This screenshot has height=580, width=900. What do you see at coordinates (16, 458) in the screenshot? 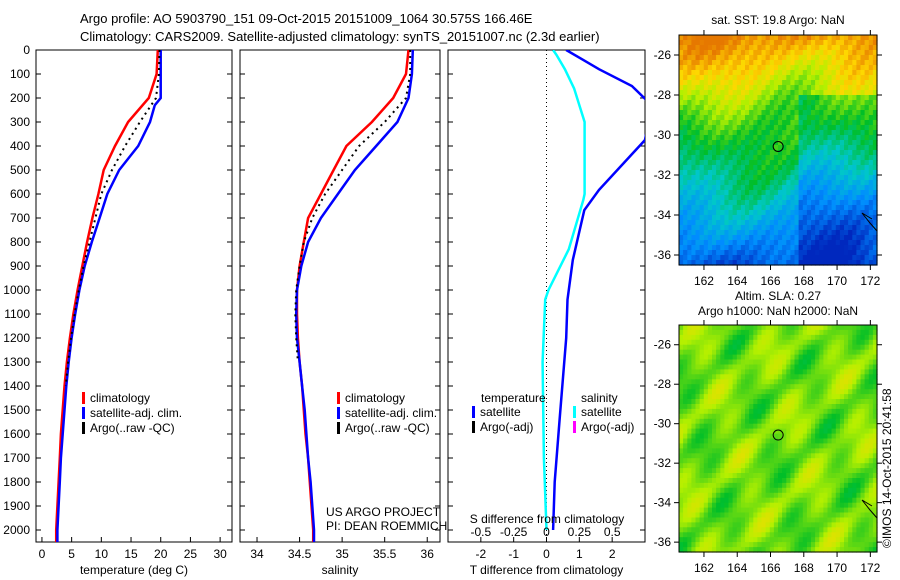
I see `y-tick-label: 1700` at bounding box center [16, 458].